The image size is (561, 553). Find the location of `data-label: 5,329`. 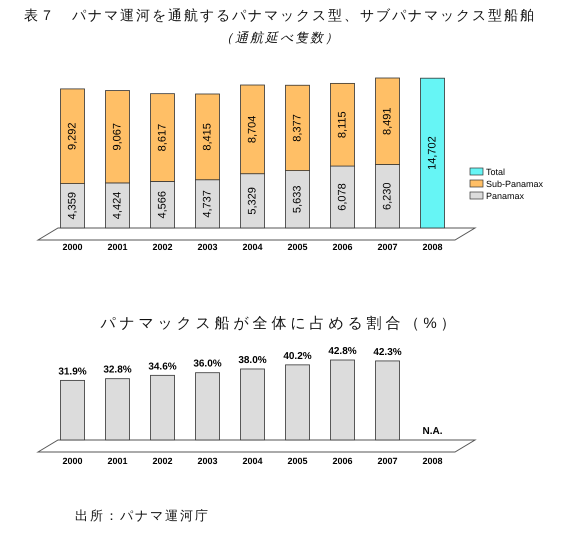

data-label: 5,329 is located at coordinates (252, 201).